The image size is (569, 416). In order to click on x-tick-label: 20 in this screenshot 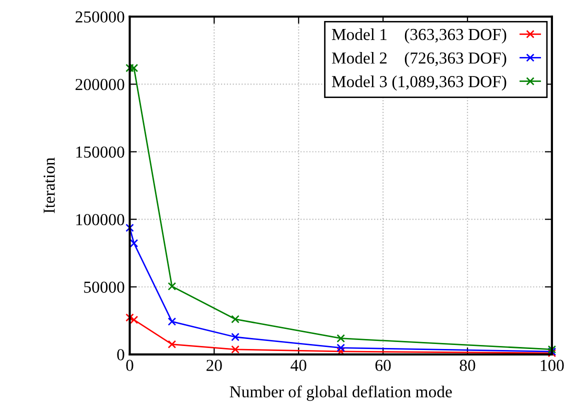, I will do `click(214, 366)`.